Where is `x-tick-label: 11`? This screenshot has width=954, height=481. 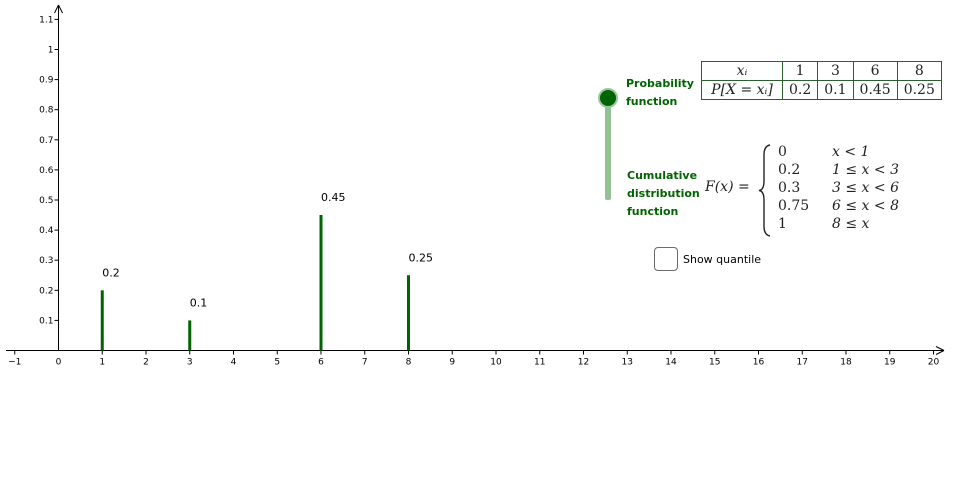
x-tick-label: 11 is located at coordinates (539, 363).